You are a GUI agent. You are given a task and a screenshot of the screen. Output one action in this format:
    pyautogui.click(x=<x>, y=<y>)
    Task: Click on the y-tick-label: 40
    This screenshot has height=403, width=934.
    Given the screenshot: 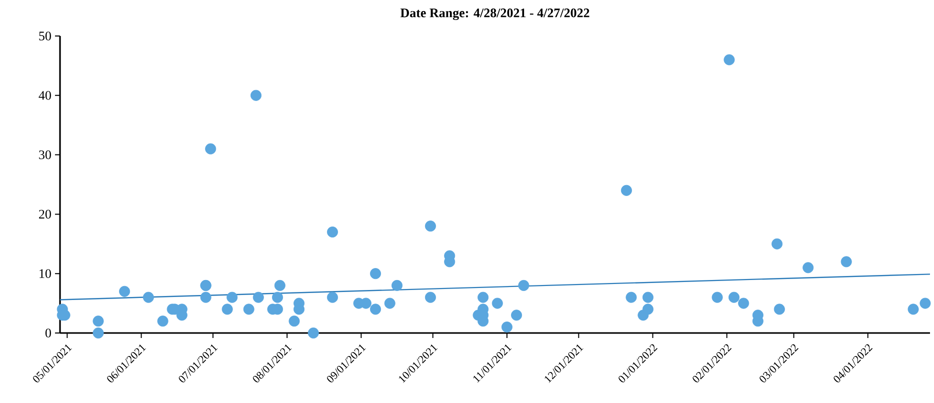 What is the action you would take?
    pyautogui.click(x=44, y=95)
    